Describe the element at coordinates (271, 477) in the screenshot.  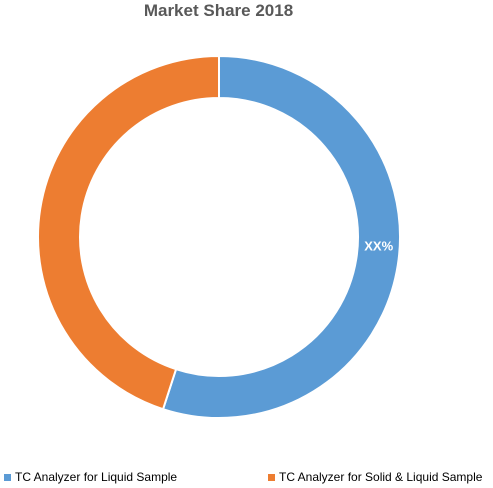
I see `legend-swatch-solid-liquid-sample` at that location.